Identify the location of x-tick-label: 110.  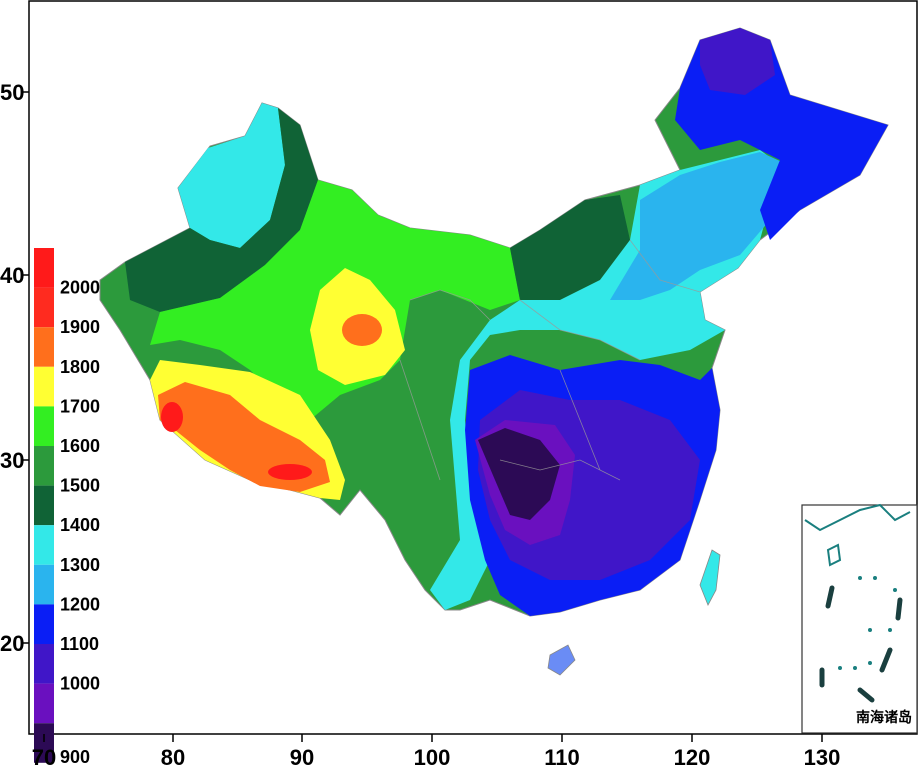
(562, 757).